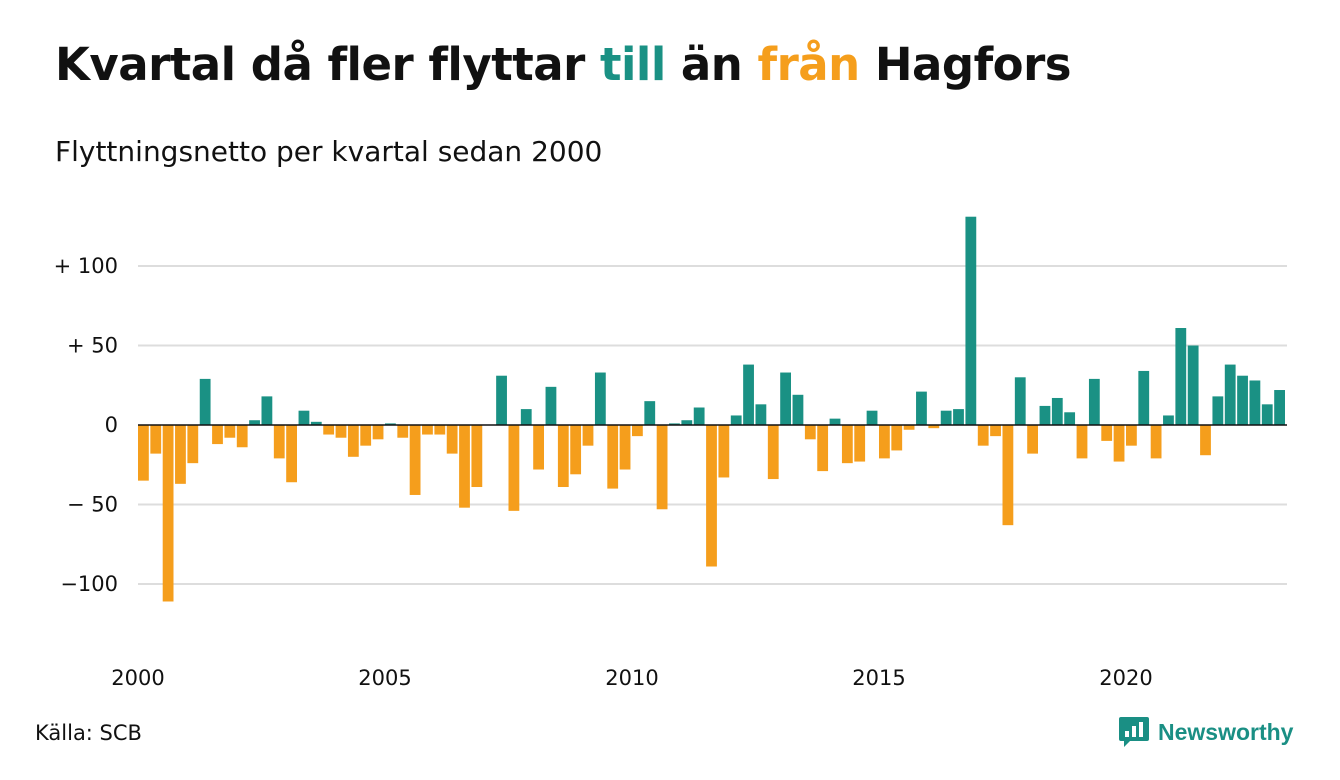 The image size is (1340, 780). What do you see at coordinates (86, 266) in the screenshot?
I see `y-tick-label: + 100` at bounding box center [86, 266].